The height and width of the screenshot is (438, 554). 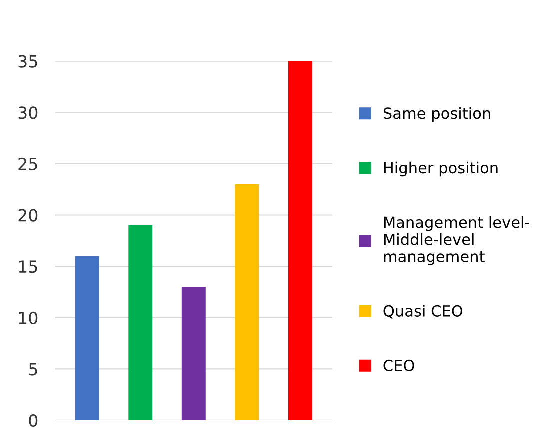 I want to click on y-tick-label: 20, so click(x=28, y=215).